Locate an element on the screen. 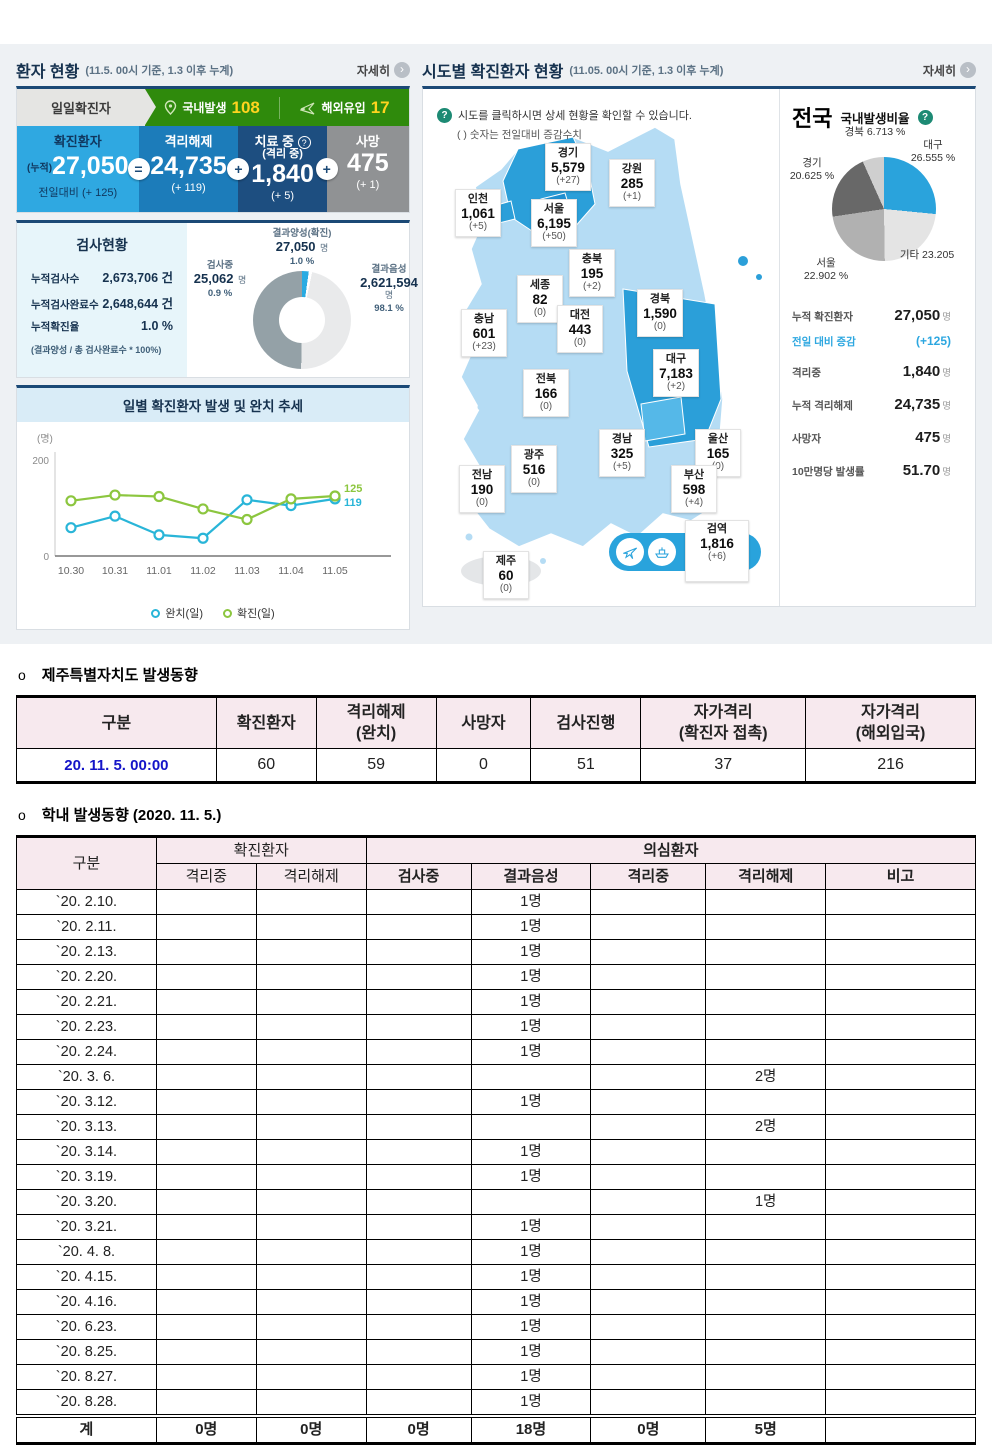  imported-cases: 해외유입 17 is located at coordinates (344, 108).